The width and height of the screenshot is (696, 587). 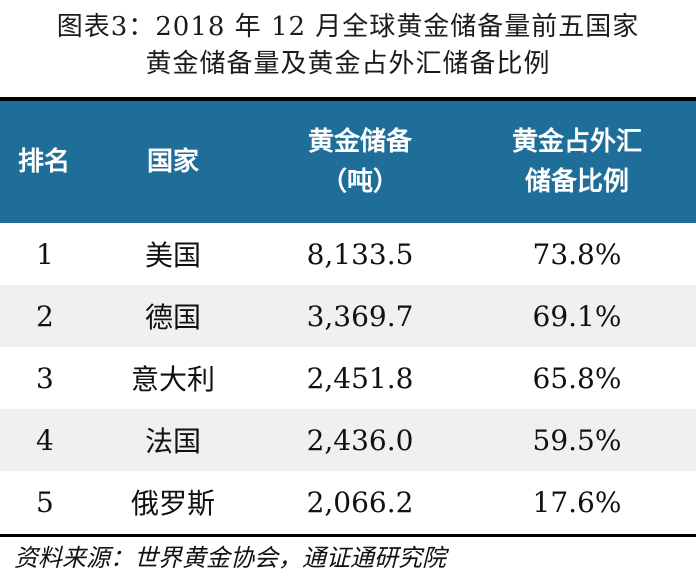 I want to click on cell-reserves: 2,066.2, so click(x=360, y=502).